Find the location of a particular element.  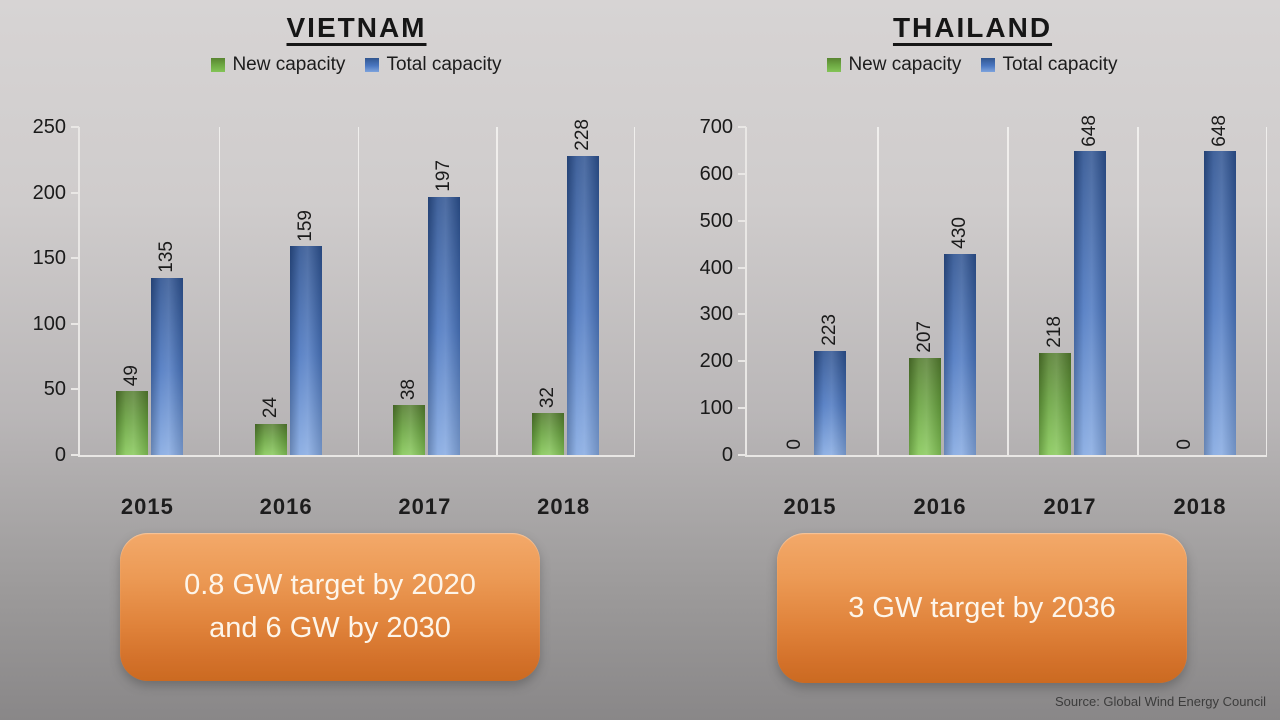

legend-item-new-capacity: New capacity is located at coordinates (278, 65).